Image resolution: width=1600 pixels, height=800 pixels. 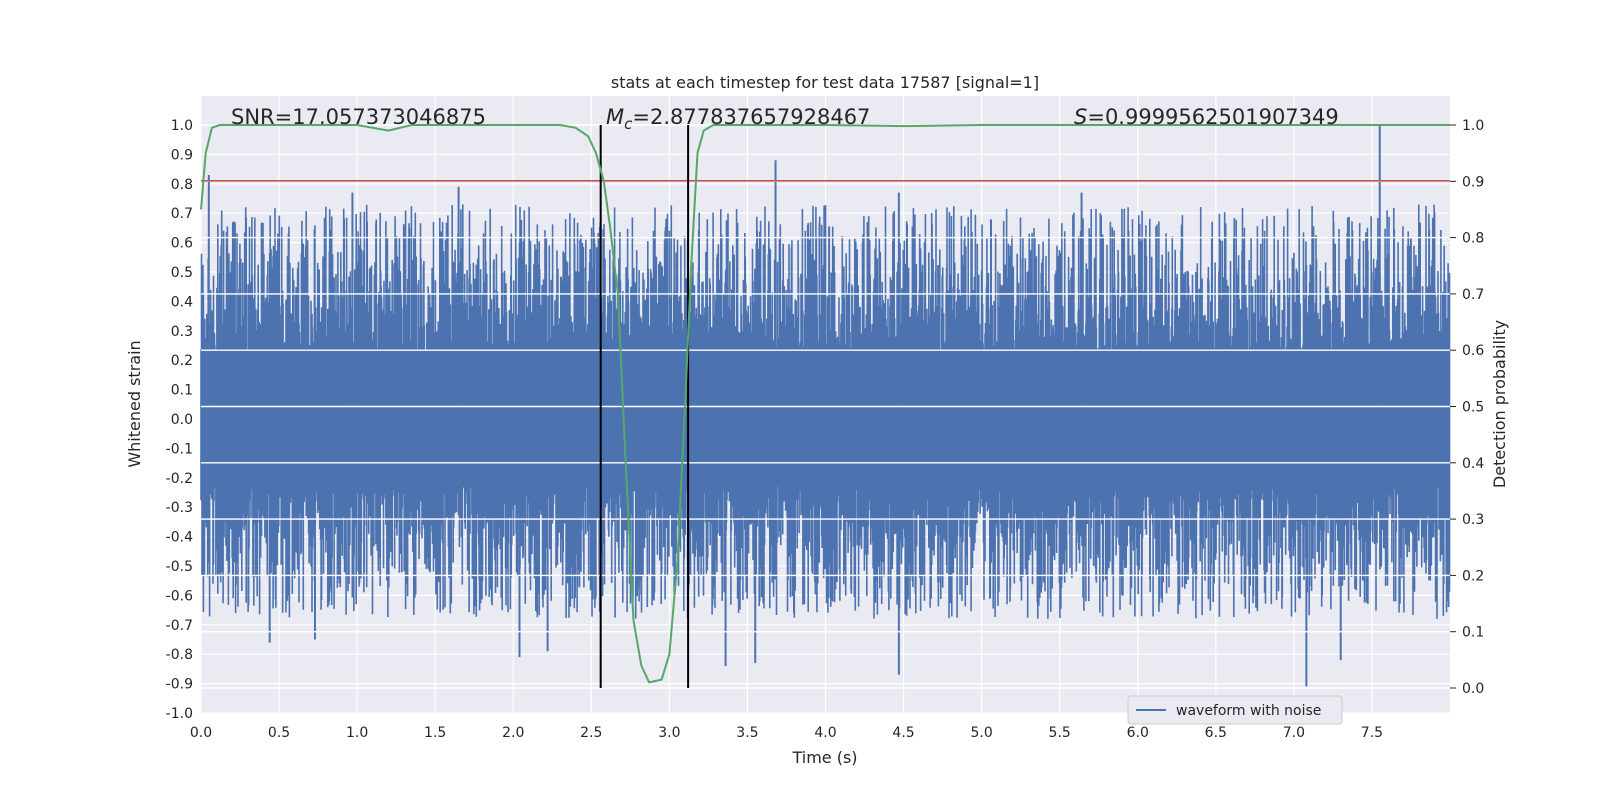 What do you see at coordinates (1473, 239) in the screenshot?
I see `y2-tick-label: 0.8` at bounding box center [1473, 239].